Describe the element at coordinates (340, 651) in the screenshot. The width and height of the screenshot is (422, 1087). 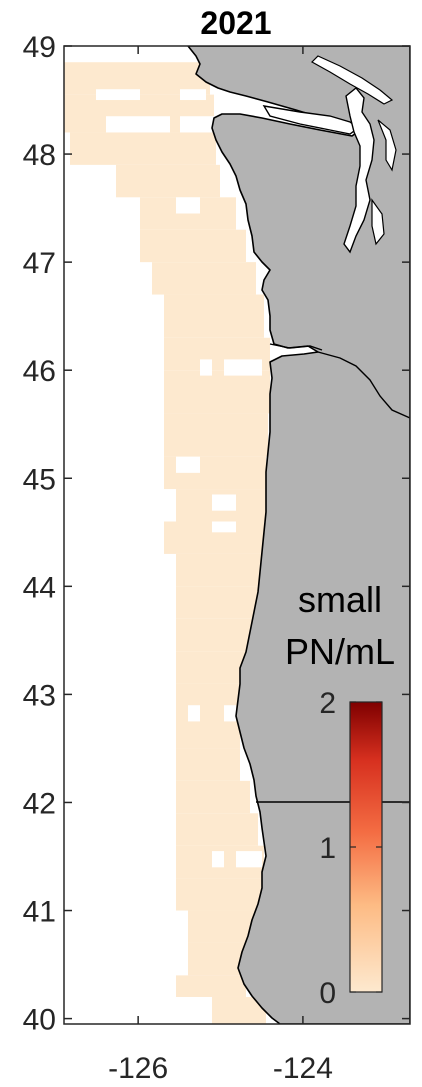
I see `colorbar-label-line2: PN/mL` at that location.